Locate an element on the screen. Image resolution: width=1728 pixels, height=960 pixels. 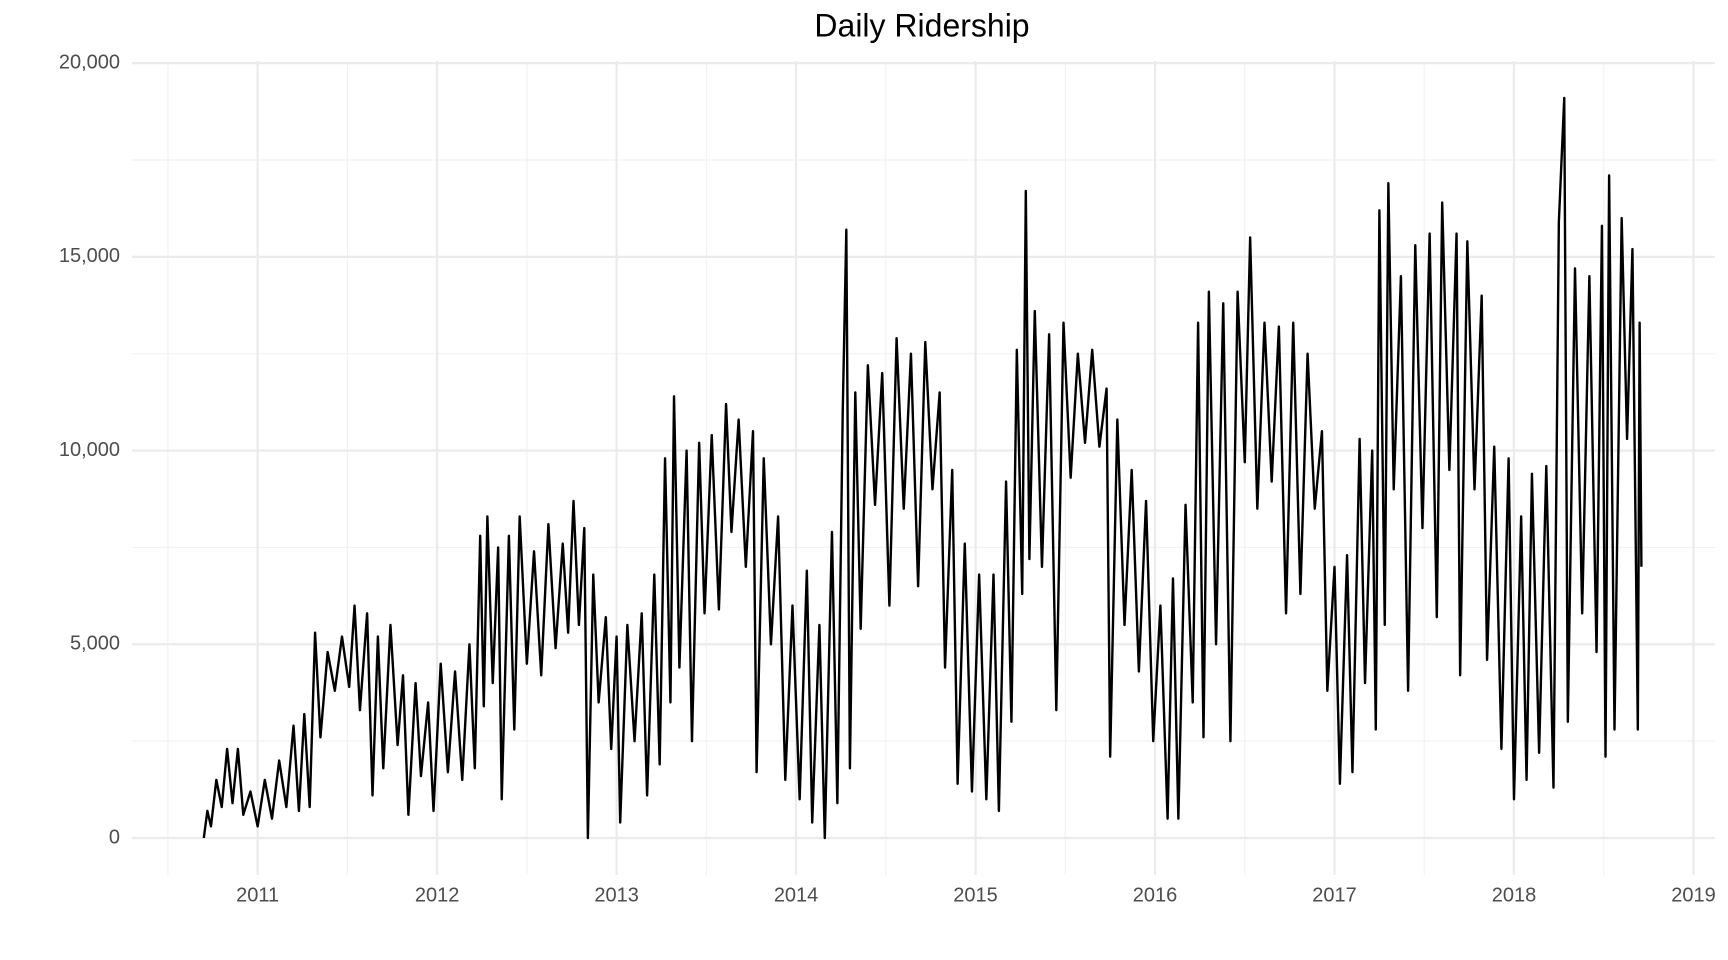
x-tick-label: 2011 is located at coordinates (257, 895).